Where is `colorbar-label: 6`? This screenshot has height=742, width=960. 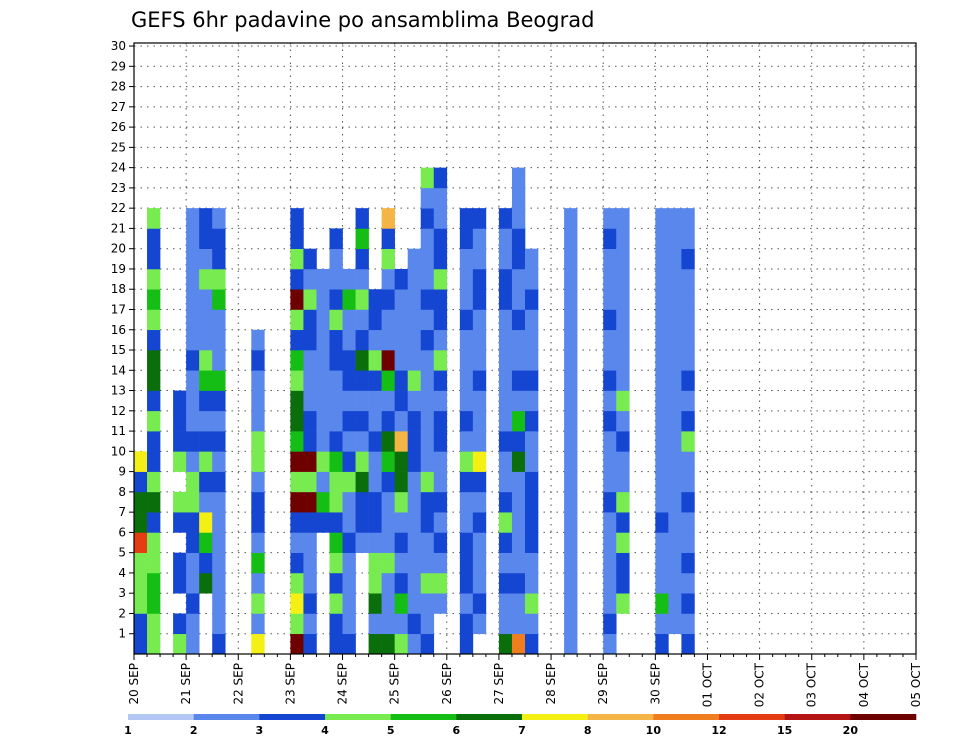 colorbar-label: 6 is located at coordinates (457, 730).